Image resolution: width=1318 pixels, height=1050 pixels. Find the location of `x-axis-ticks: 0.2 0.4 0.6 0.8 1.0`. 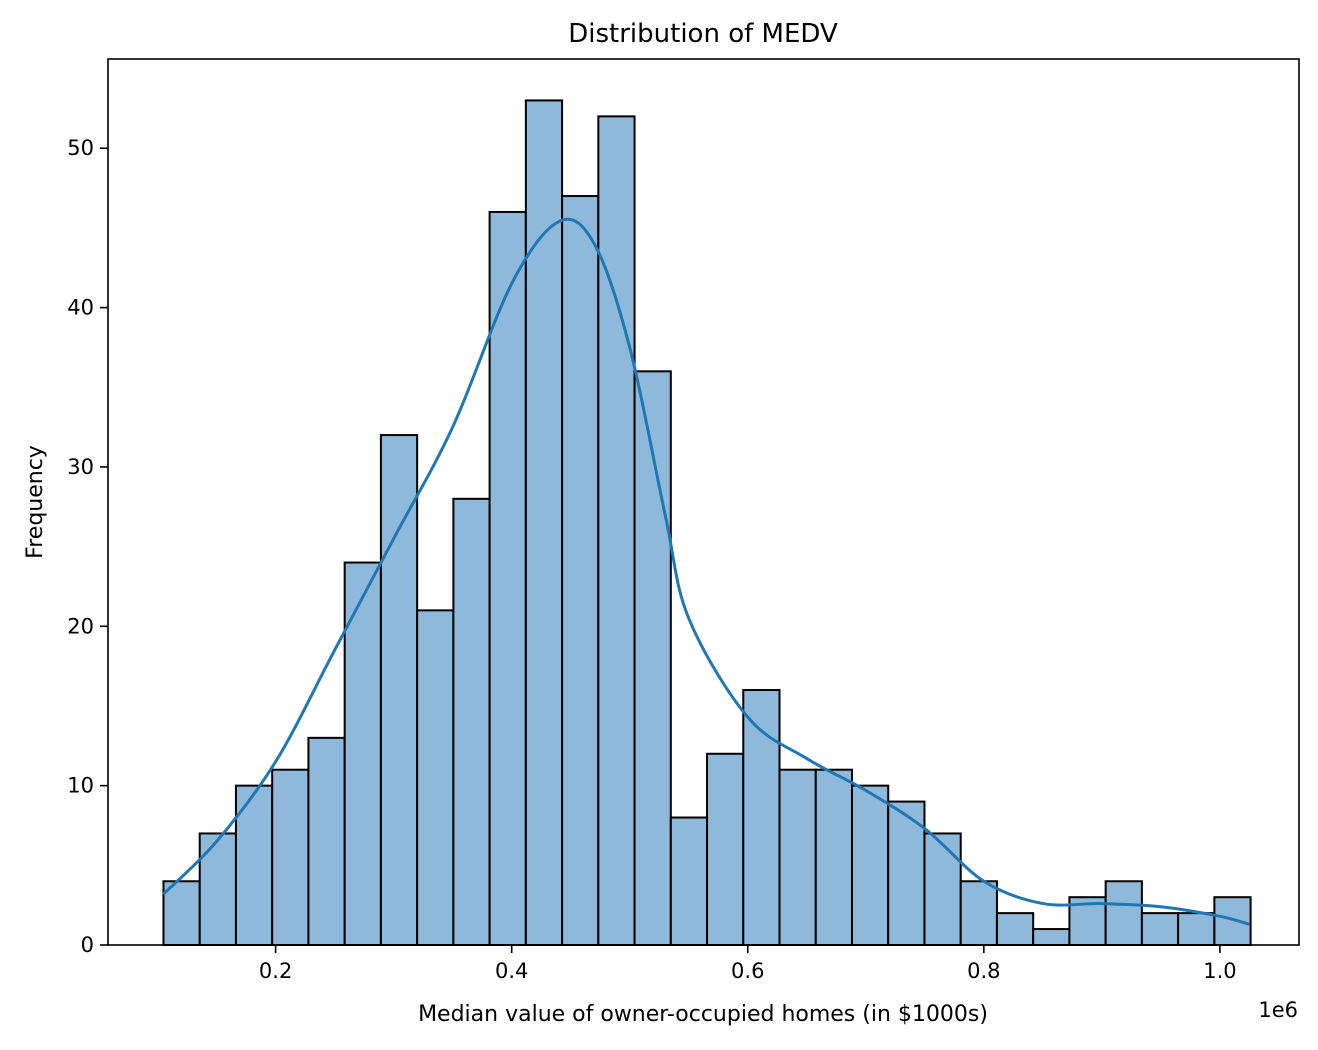

x-axis-ticks: 0.2 0.4 0.6 0.8 1.0 is located at coordinates (748, 964).